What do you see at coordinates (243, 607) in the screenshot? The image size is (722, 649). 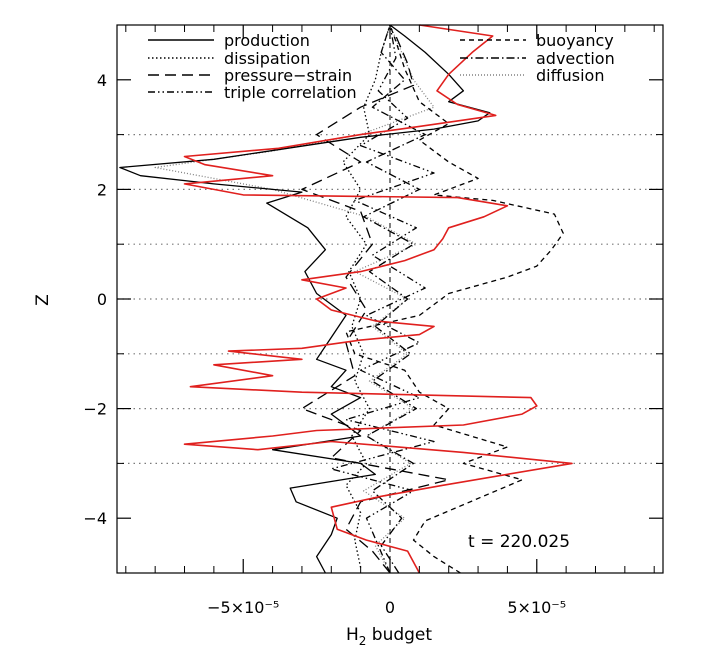 I see `x-tick-label: −5×10⁻⁵` at bounding box center [243, 607].